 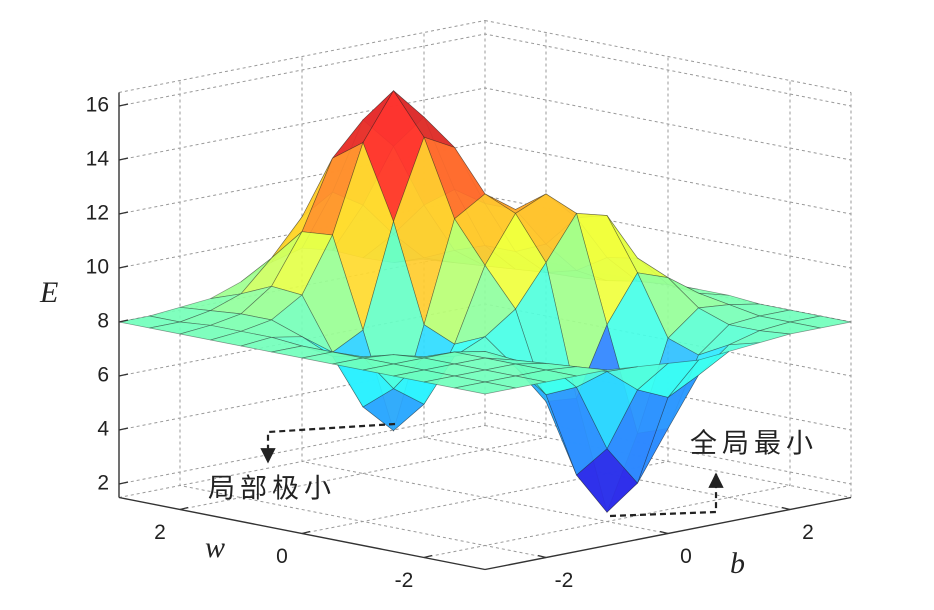 I want to click on z-tick-label: 16, so click(x=97, y=105).